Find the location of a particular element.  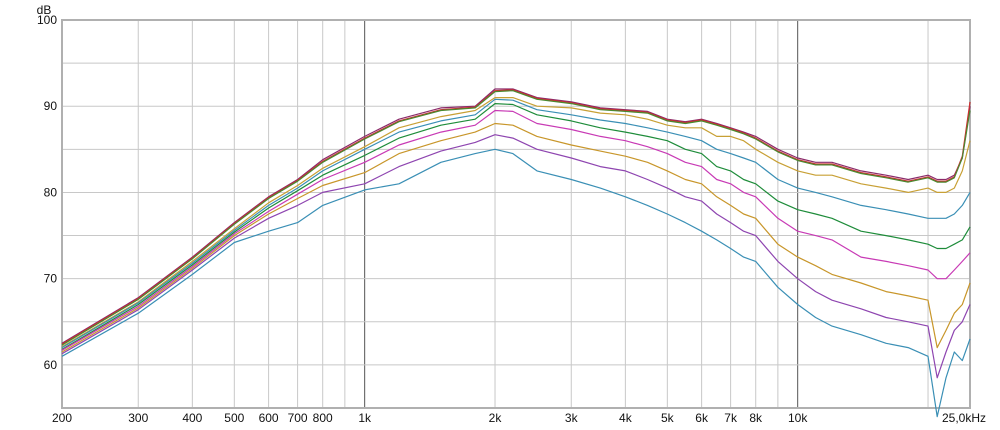

y-tick-label: 60 is located at coordinates (51, 365).